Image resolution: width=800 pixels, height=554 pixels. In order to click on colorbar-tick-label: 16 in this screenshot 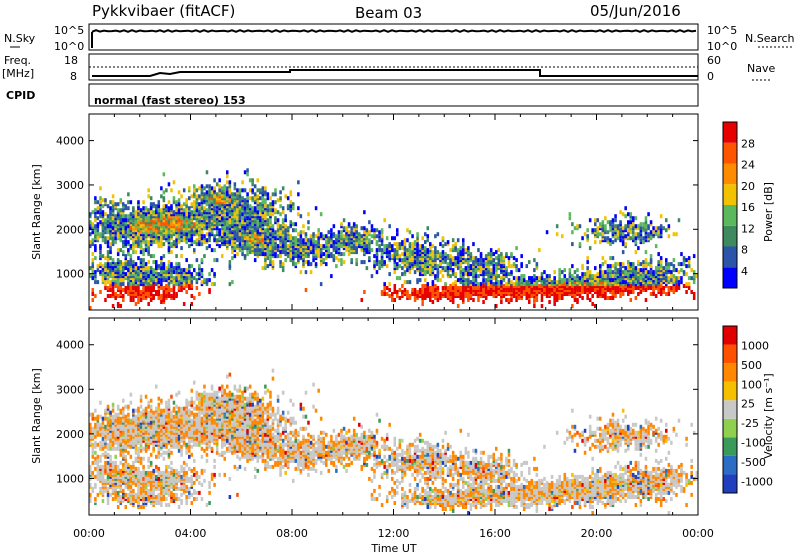, I will do `click(748, 207)`.